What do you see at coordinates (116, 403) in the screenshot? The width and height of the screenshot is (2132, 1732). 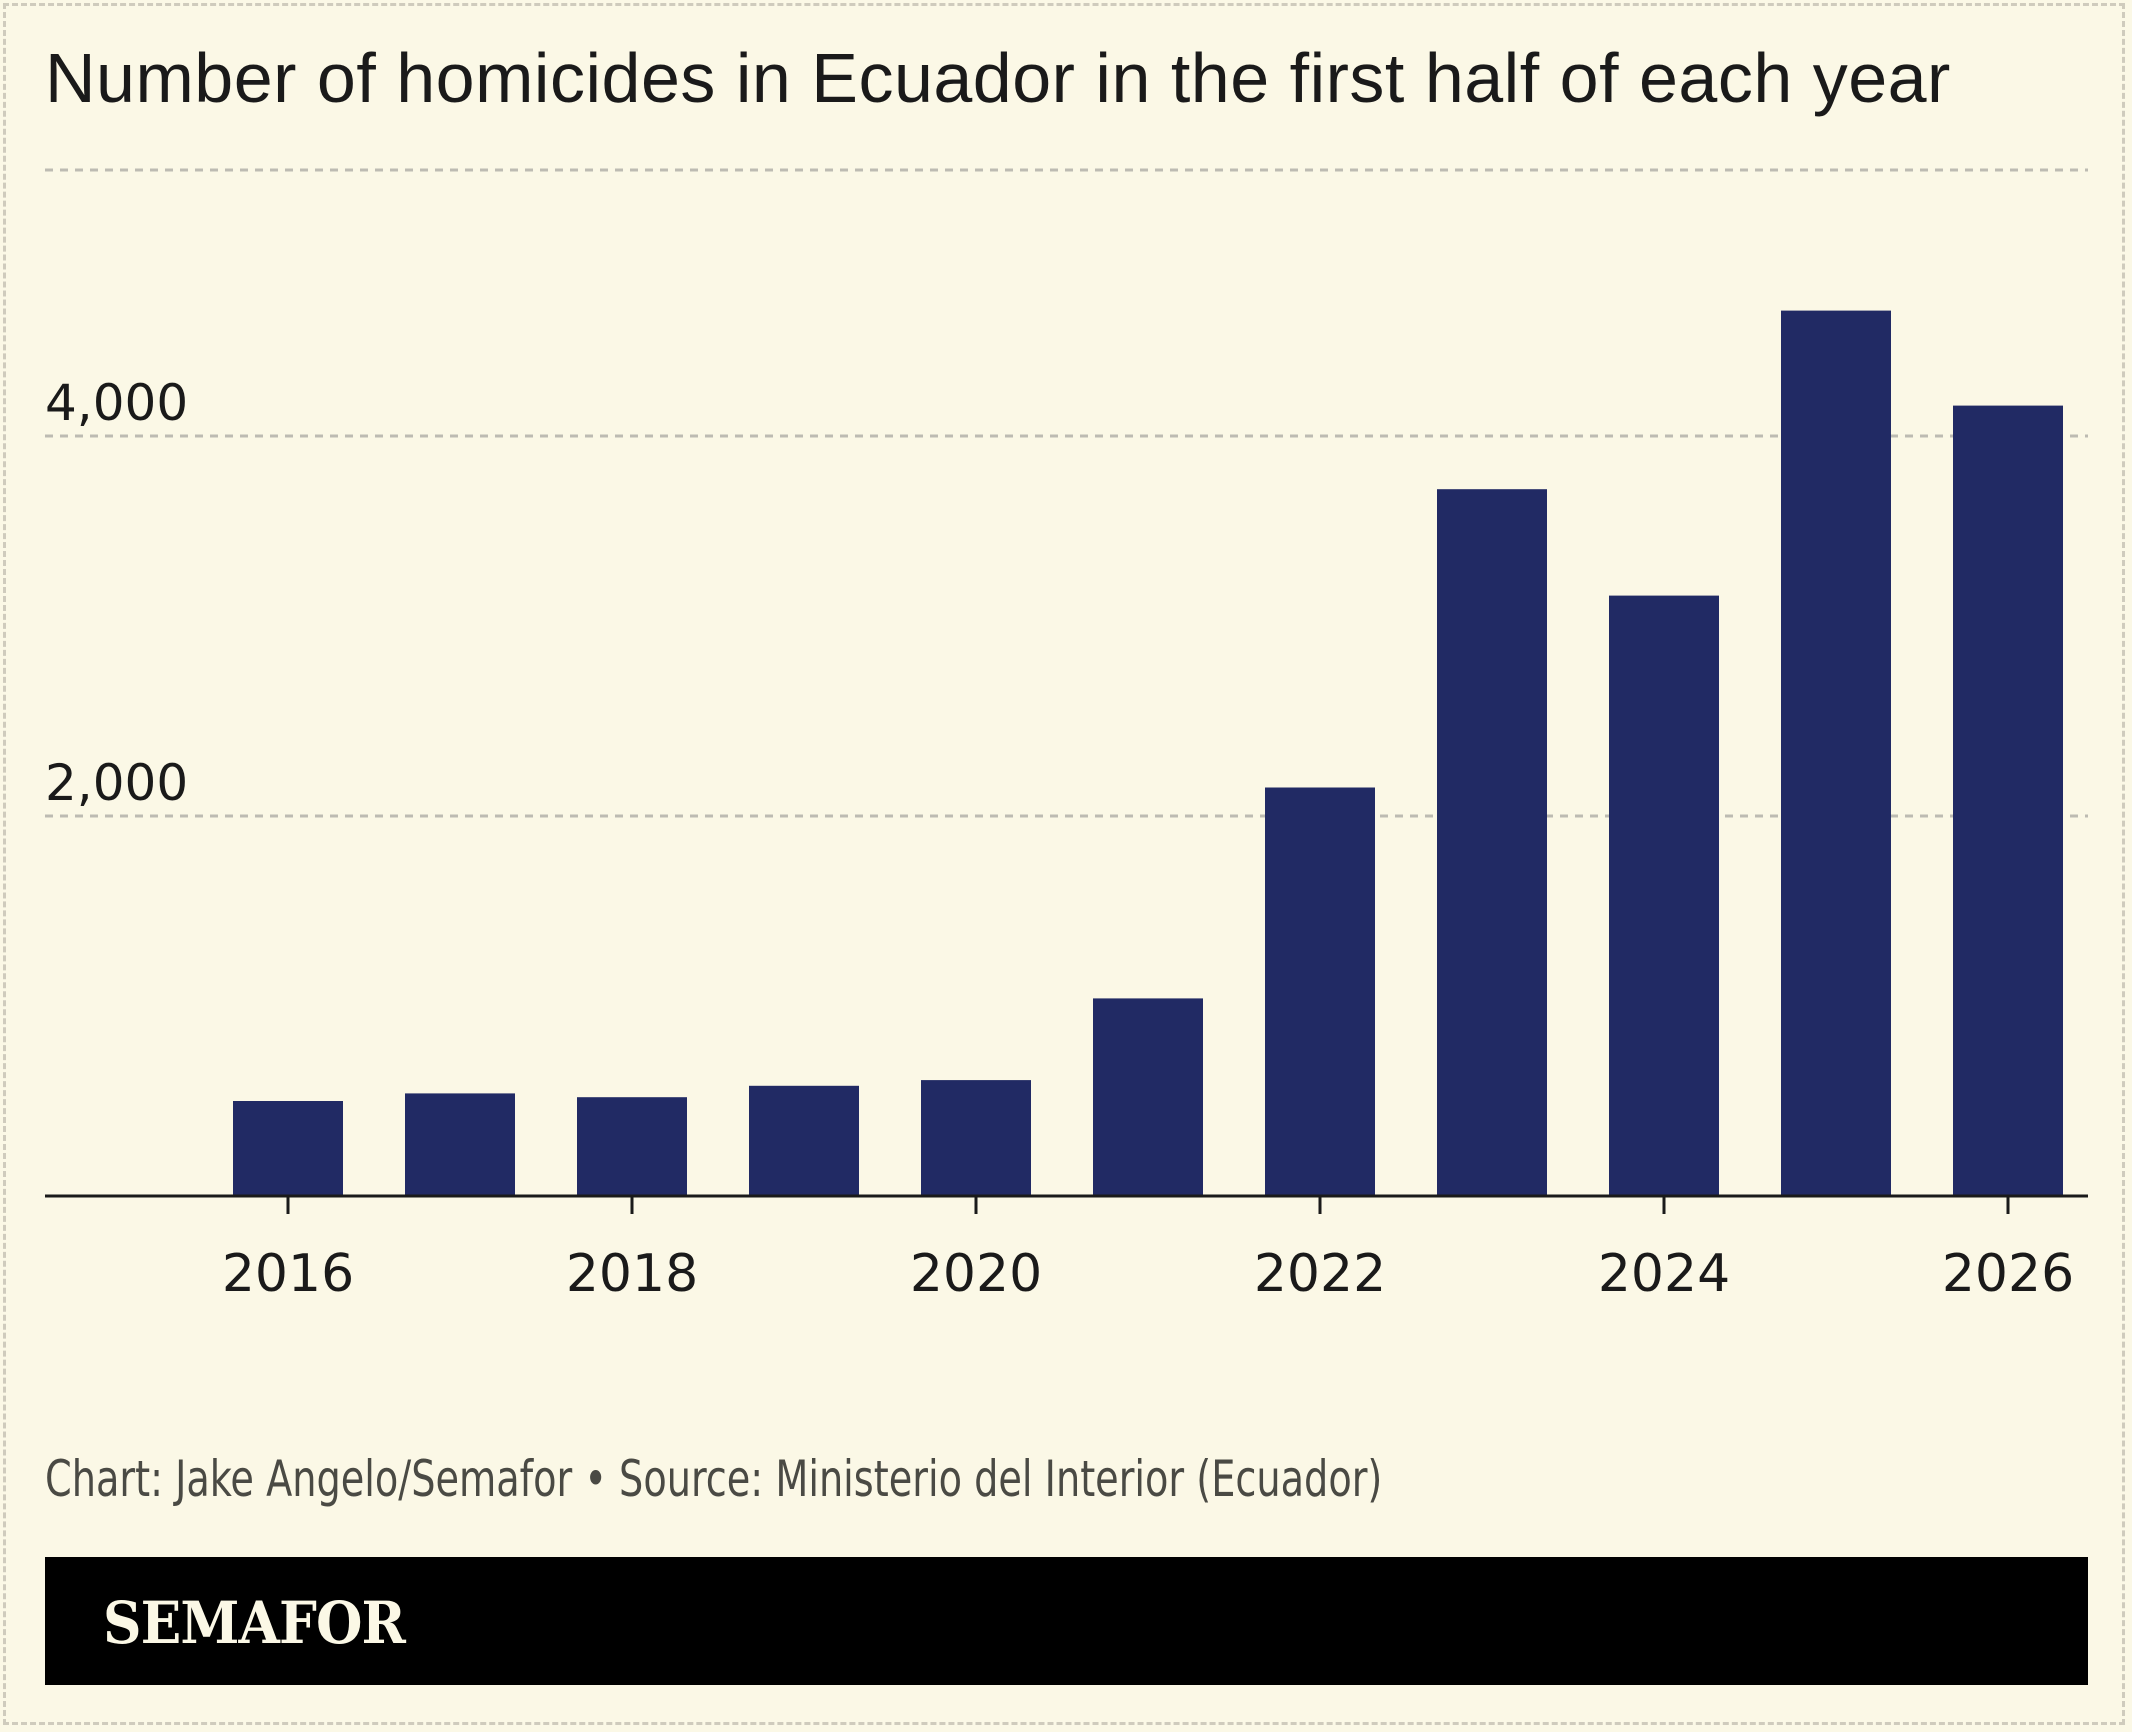 I see `y-tick-label: 4,000` at bounding box center [116, 403].